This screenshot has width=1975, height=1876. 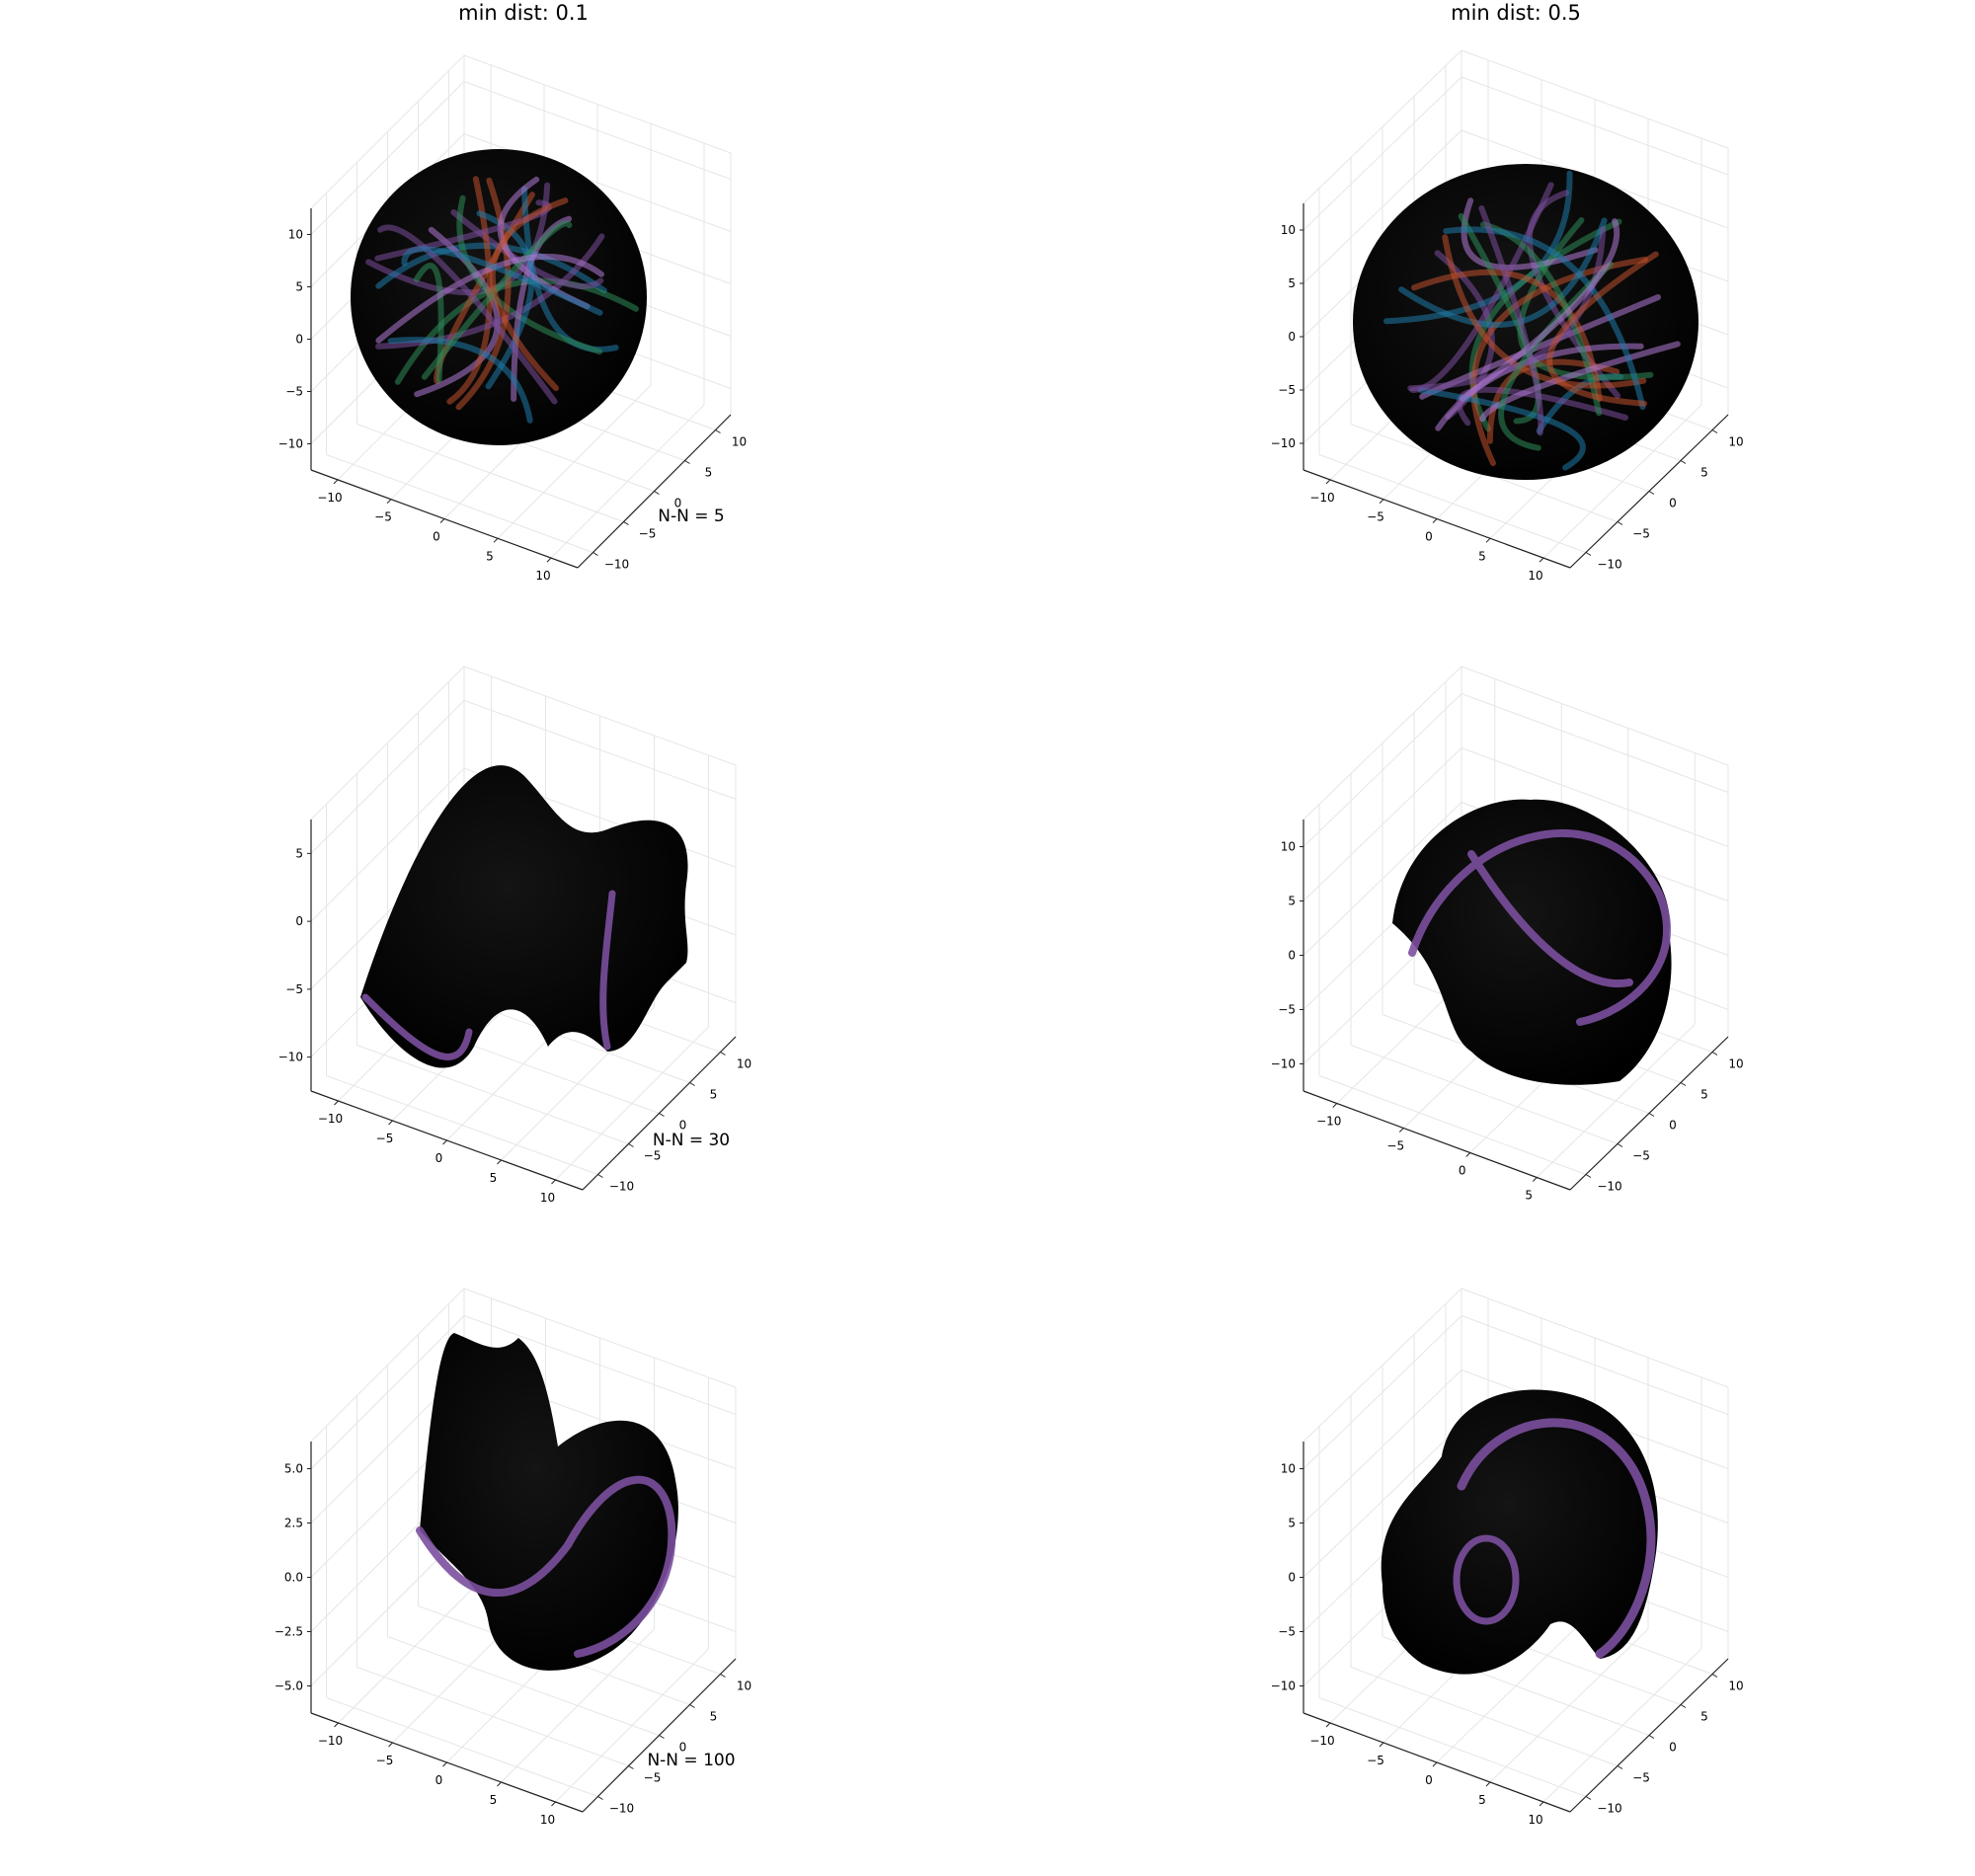 I want to click on boundary-loop, so click(x=1487, y=1579).